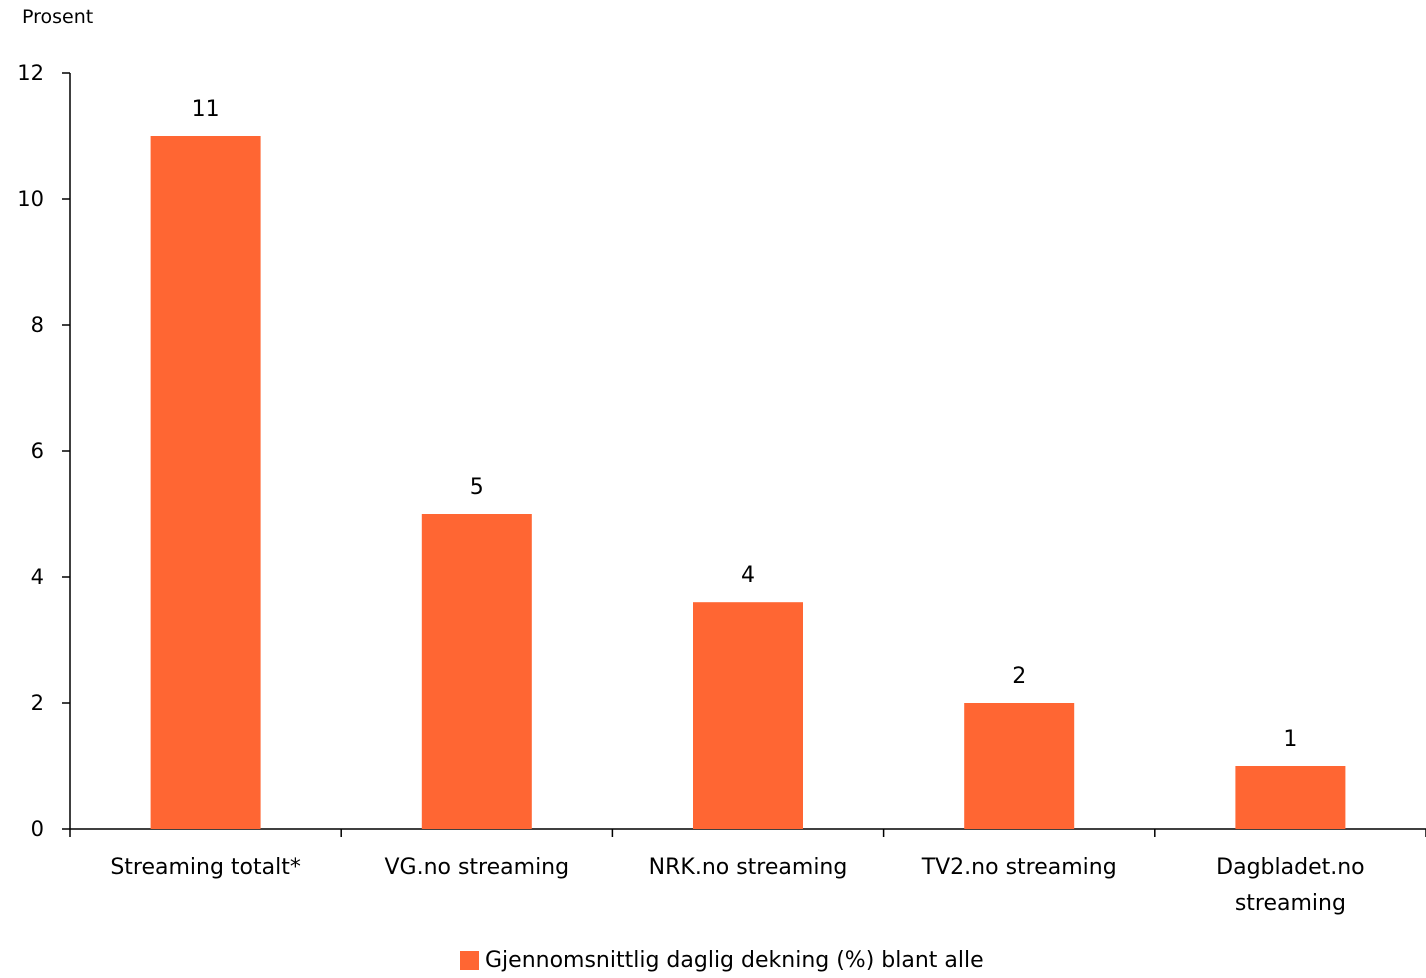  I want to click on category-label: Streaming totalt*, so click(205, 867).